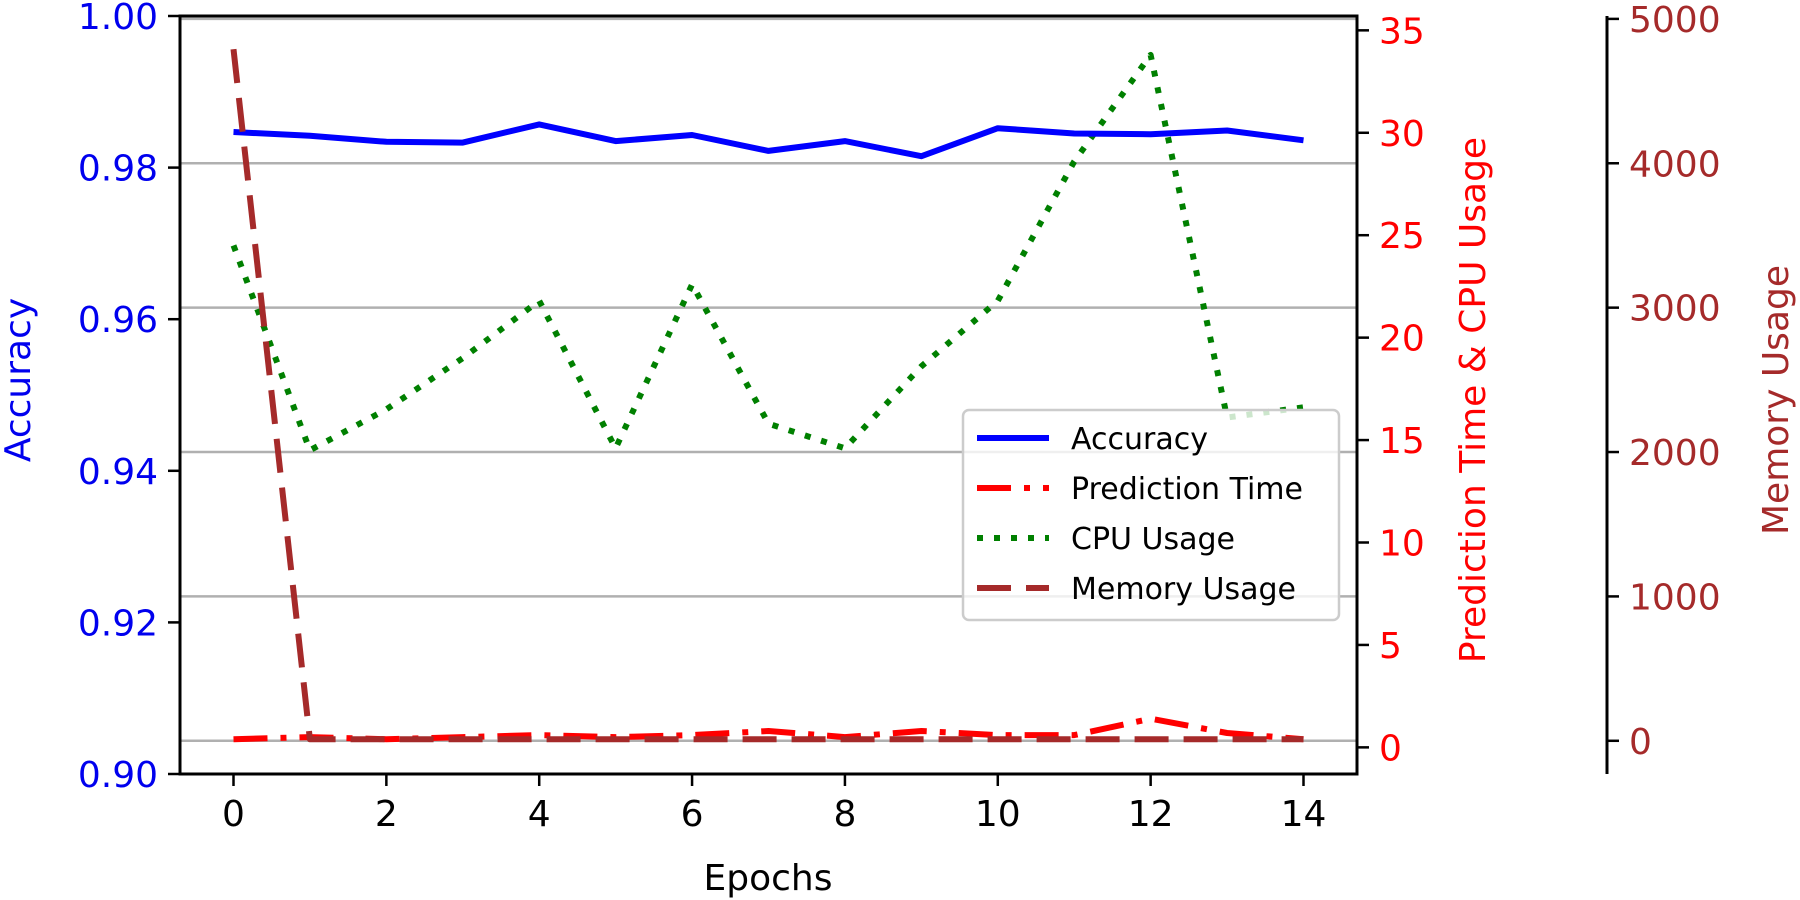 The image size is (1800, 900). I want to click on x-tick-label: 4, so click(539, 814).